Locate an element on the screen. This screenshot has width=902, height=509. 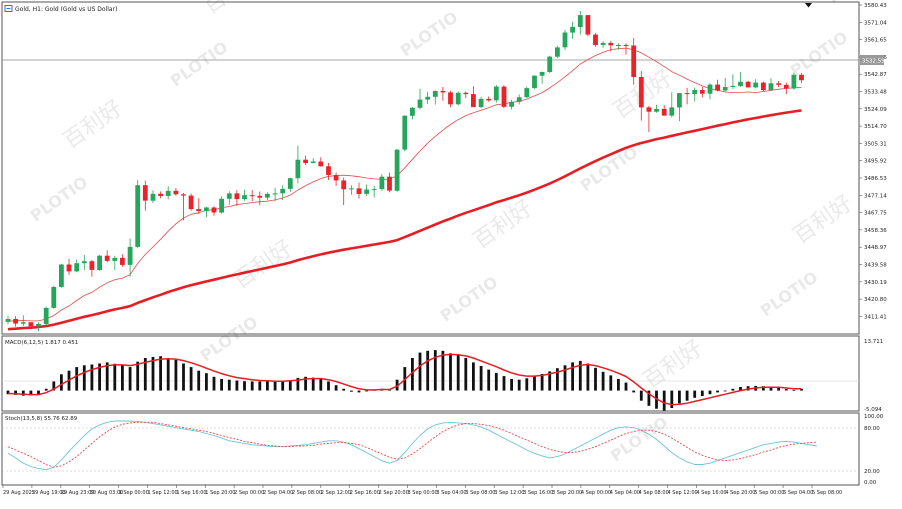
stoch-ytick-80: 80.00 is located at coordinates (872, 429).